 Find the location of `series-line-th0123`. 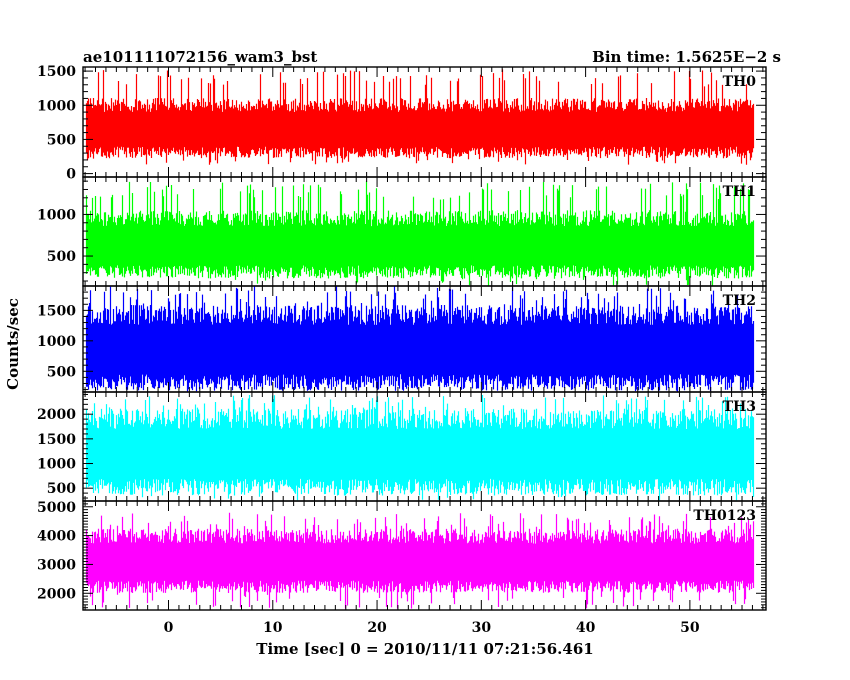

series-line-th0123 is located at coordinates (420, 560).